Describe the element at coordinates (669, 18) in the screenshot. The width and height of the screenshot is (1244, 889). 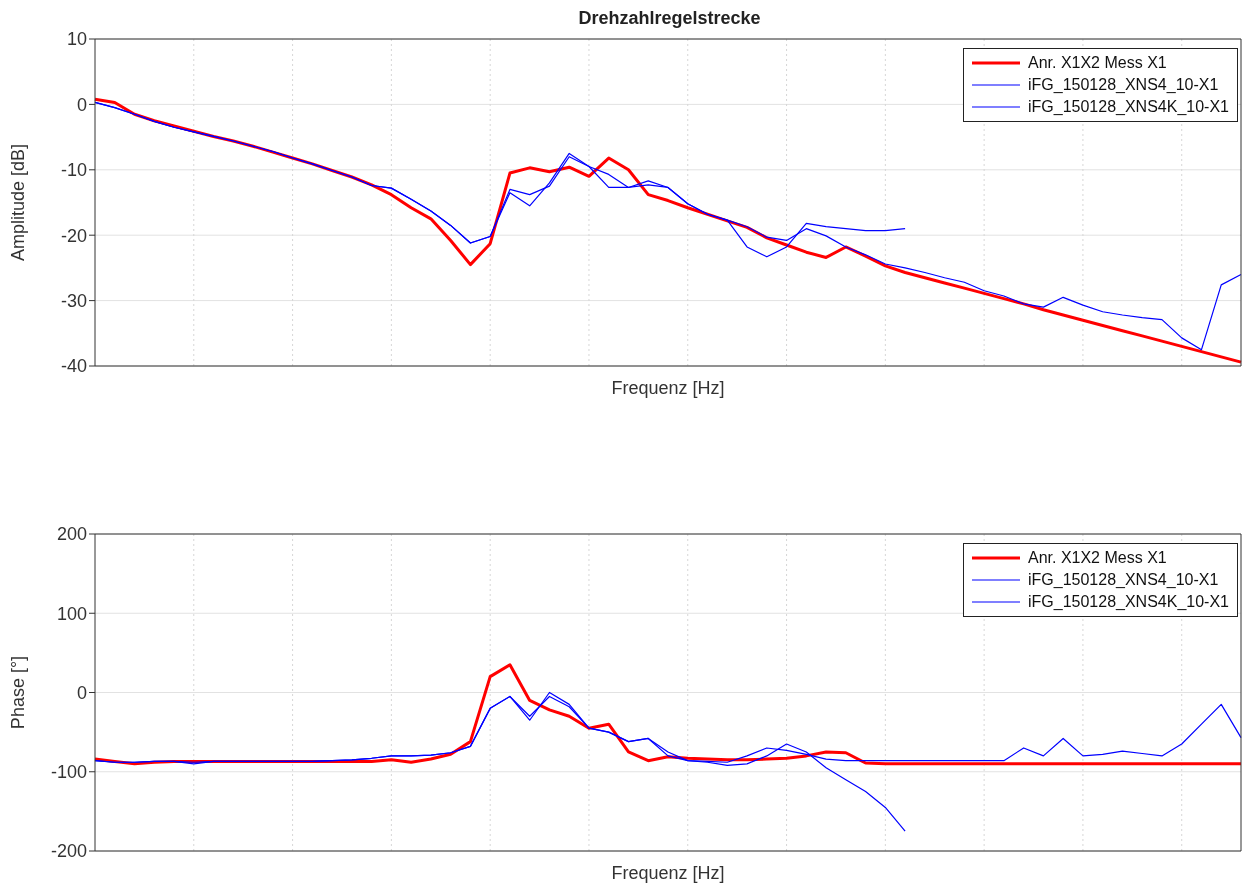
I see `chart-title: Drehzahlregelstrecke` at that location.